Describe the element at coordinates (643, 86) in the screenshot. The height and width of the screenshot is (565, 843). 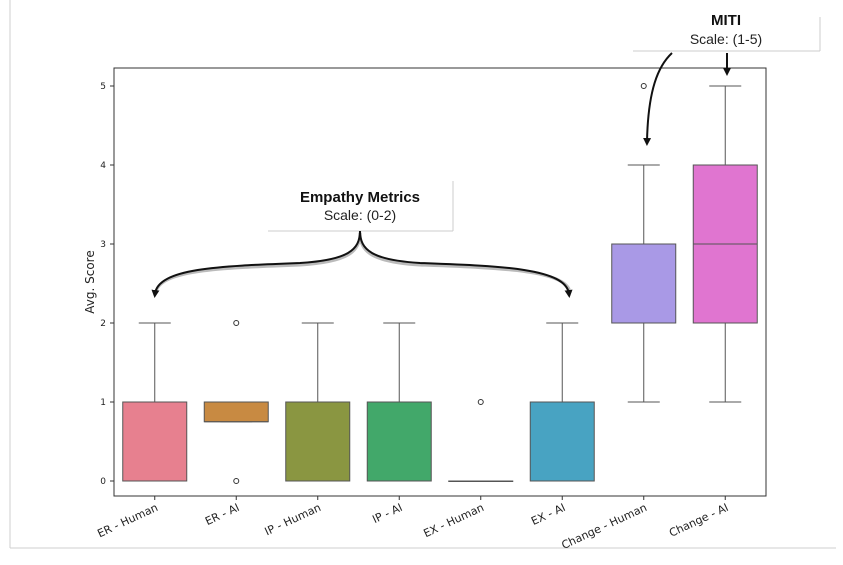
I see `outlier-point-change-human` at that location.